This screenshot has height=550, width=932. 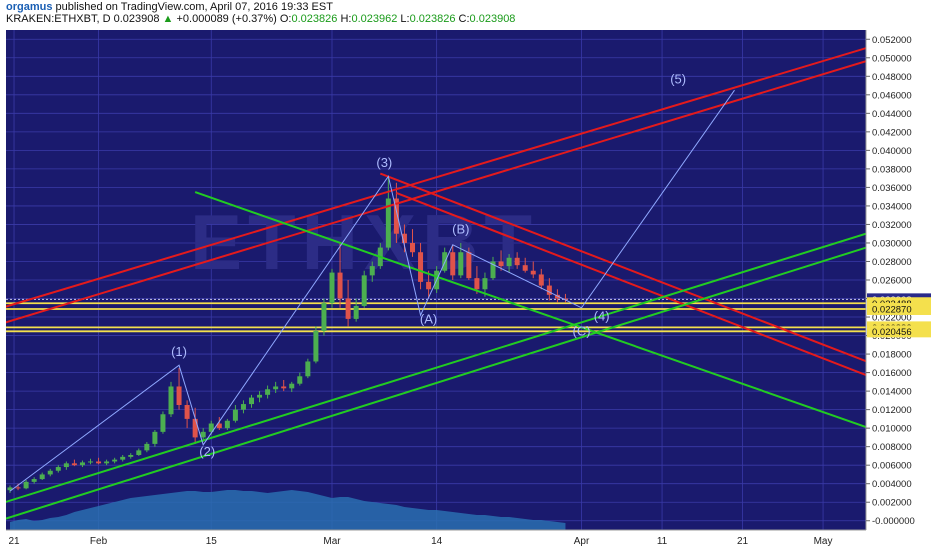 What do you see at coordinates (58, 19) in the screenshot?
I see `symbol-label: KRAKEN:ETHXBT, D` at bounding box center [58, 19].